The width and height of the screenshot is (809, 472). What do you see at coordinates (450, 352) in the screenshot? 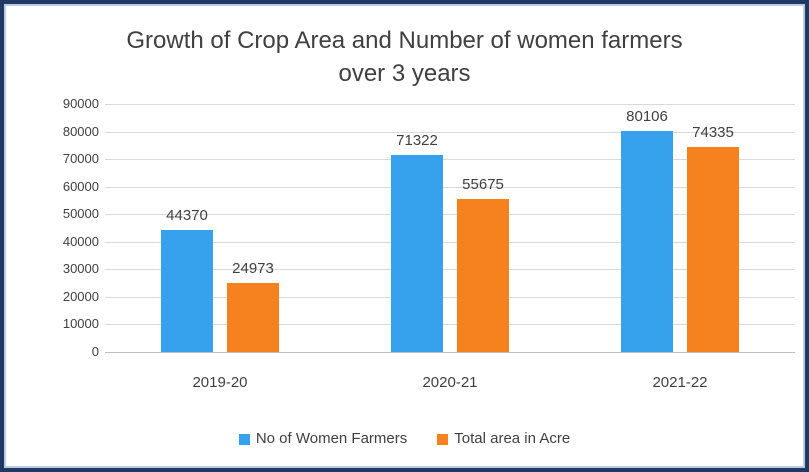
I see `x-axis-line` at bounding box center [450, 352].